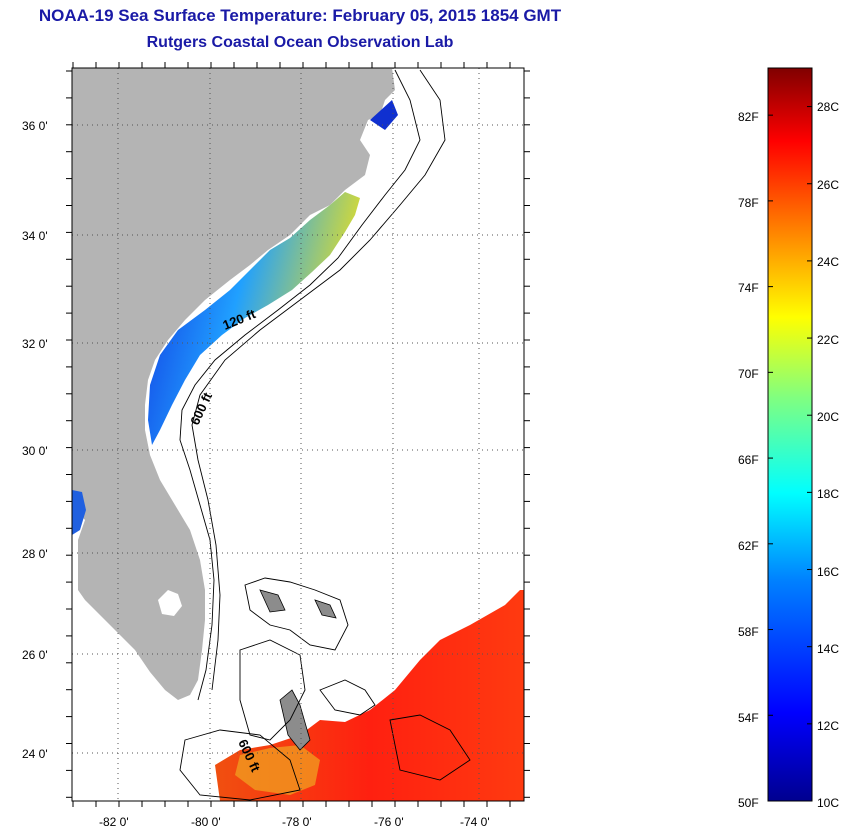 The height and width of the screenshot is (832, 849). Describe the element at coordinates (748, 803) in the screenshot. I see `cb-f-50: 50F` at that location.